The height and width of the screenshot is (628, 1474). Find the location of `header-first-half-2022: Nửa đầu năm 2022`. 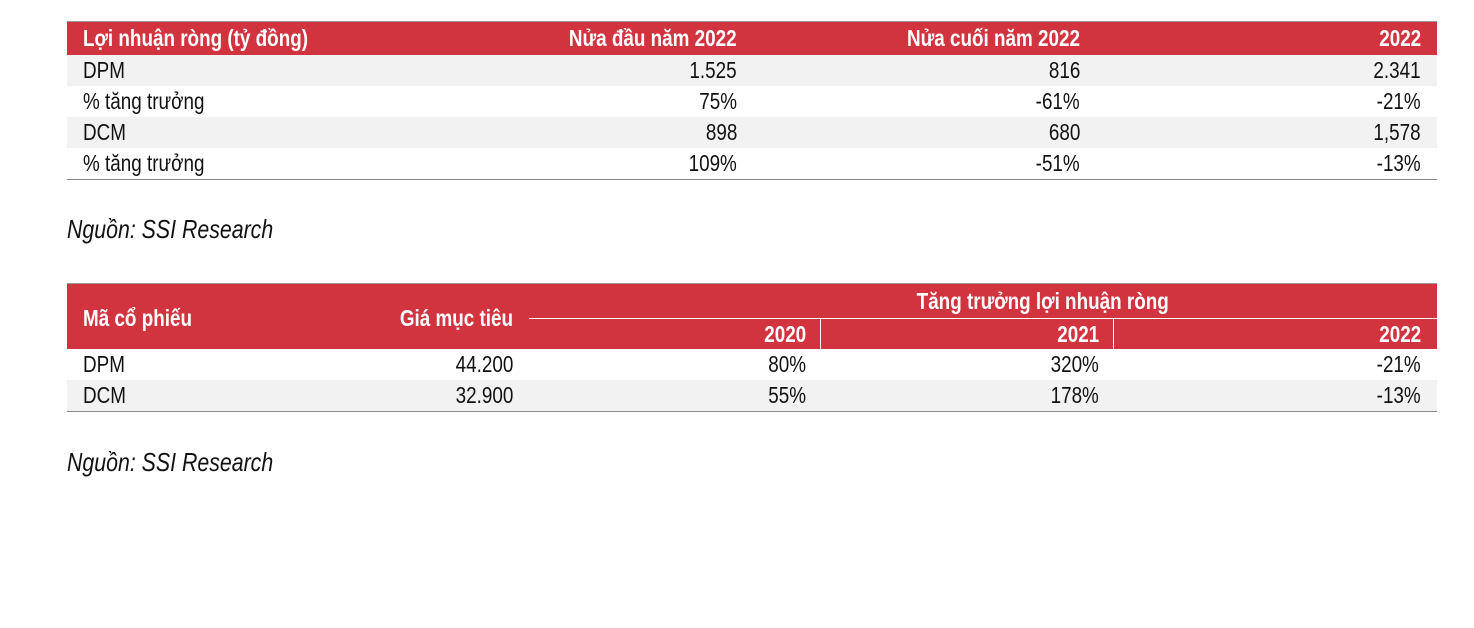

header-first-half-2022: Nửa đầu năm 2022 is located at coordinates (653, 38).